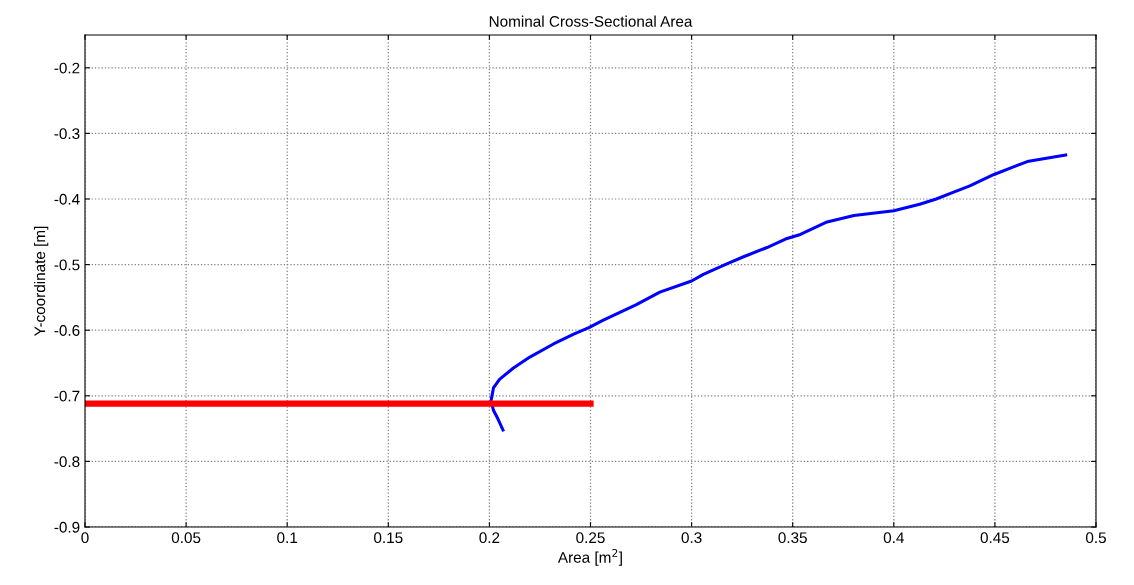  What do you see at coordinates (67, 462) in the screenshot?
I see `y-tick-label: -0.8` at bounding box center [67, 462].